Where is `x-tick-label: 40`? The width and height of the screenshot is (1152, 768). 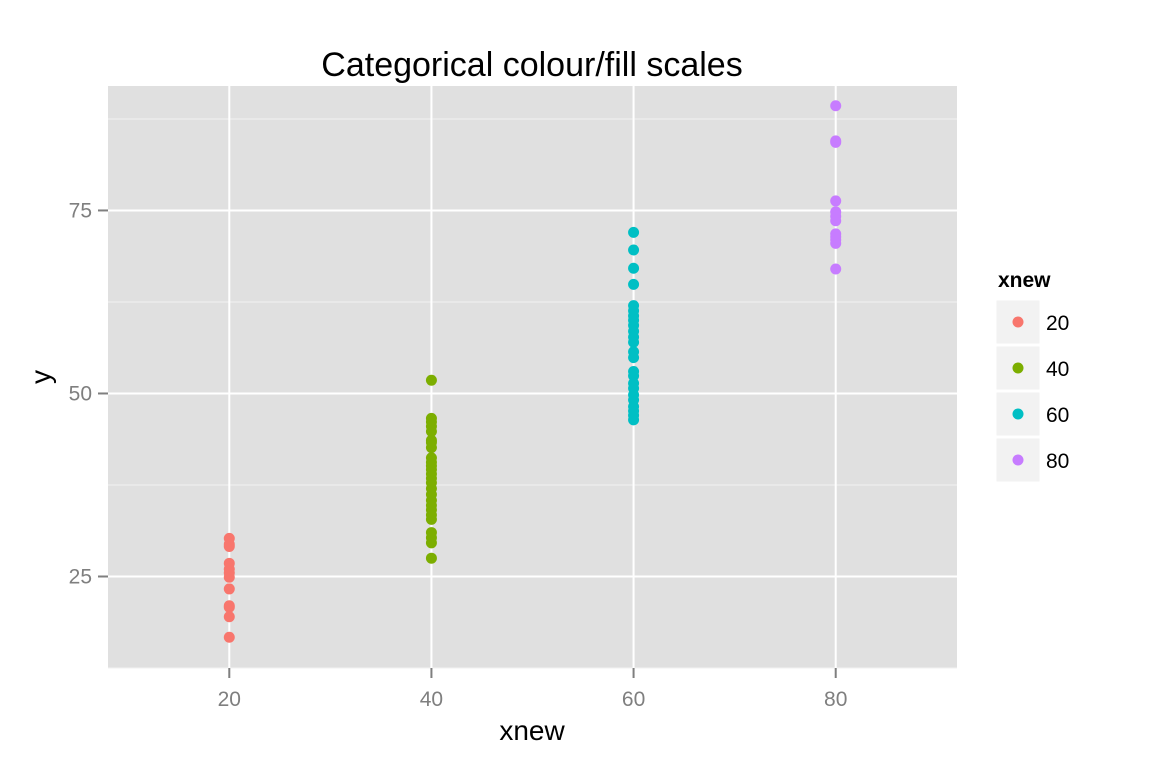 x-tick-label: 40 is located at coordinates (431, 699).